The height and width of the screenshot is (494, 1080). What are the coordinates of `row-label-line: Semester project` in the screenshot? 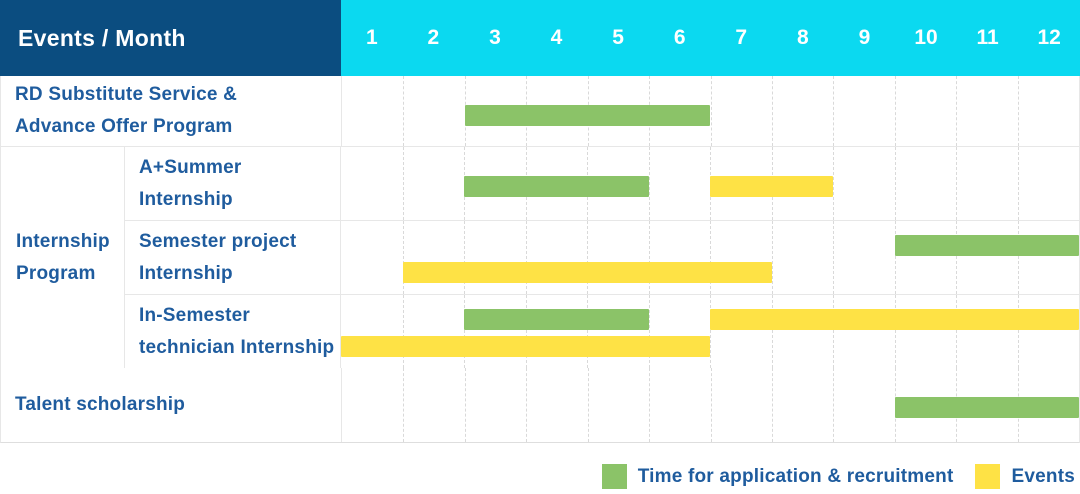 It's located at (218, 241).